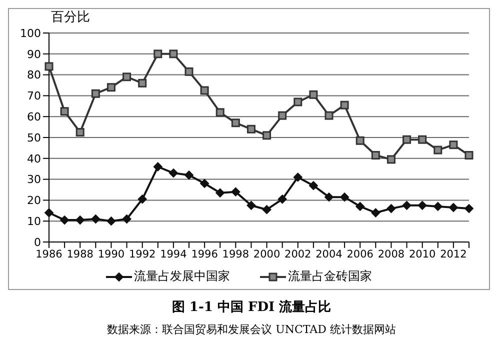 The width and height of the screenshot is (503, 349). What do you see at coordinates (236, 254) in the screenshot?
I see `x-tick-label: 1998` at bounding box center [236, 254].